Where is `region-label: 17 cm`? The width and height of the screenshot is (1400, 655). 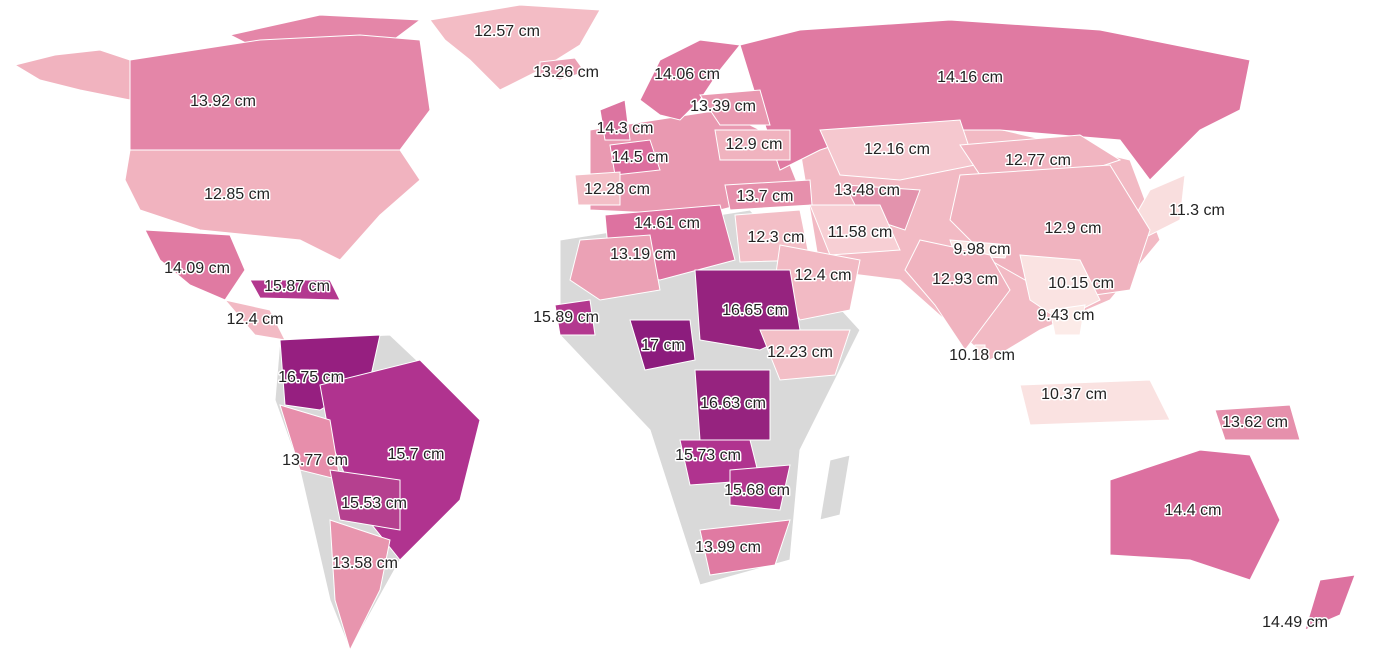 region-label: 17 cm is located at coordinates (663, 345).